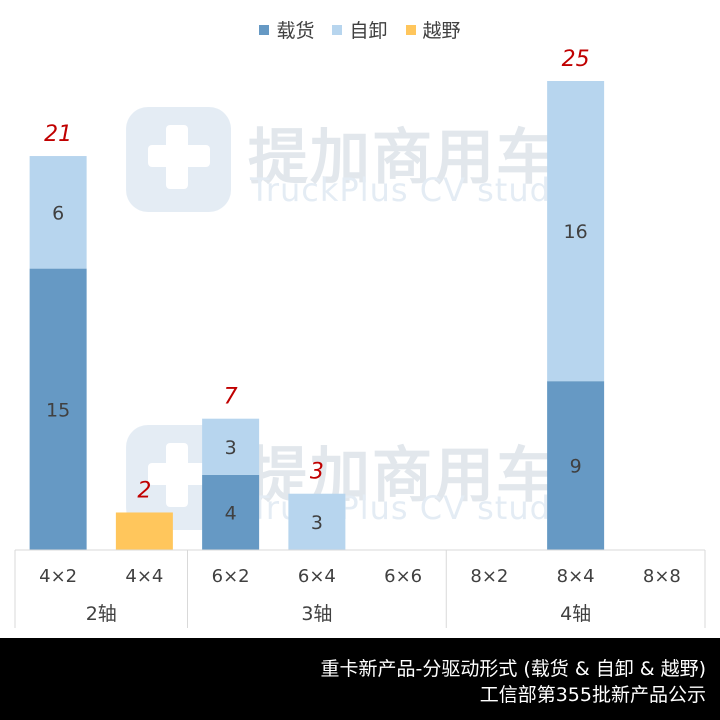 This screenshot has width=720, height=720. What do you see at coordinates (58, 134) in the screenshot?
I see `total-label: 21` at bounding box center [58, 134].